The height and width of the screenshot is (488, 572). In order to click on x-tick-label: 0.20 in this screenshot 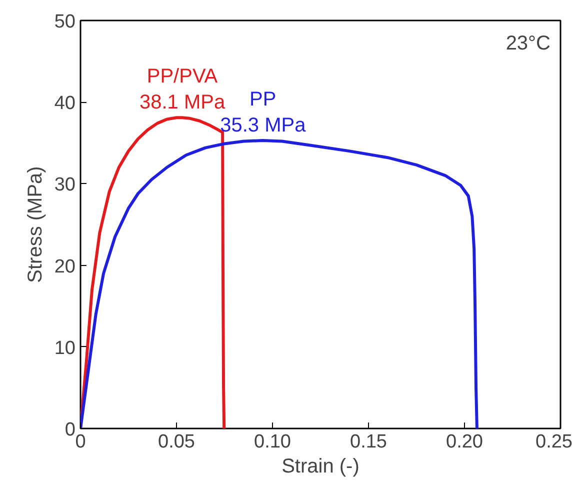, I will do `click(464, 442)`.